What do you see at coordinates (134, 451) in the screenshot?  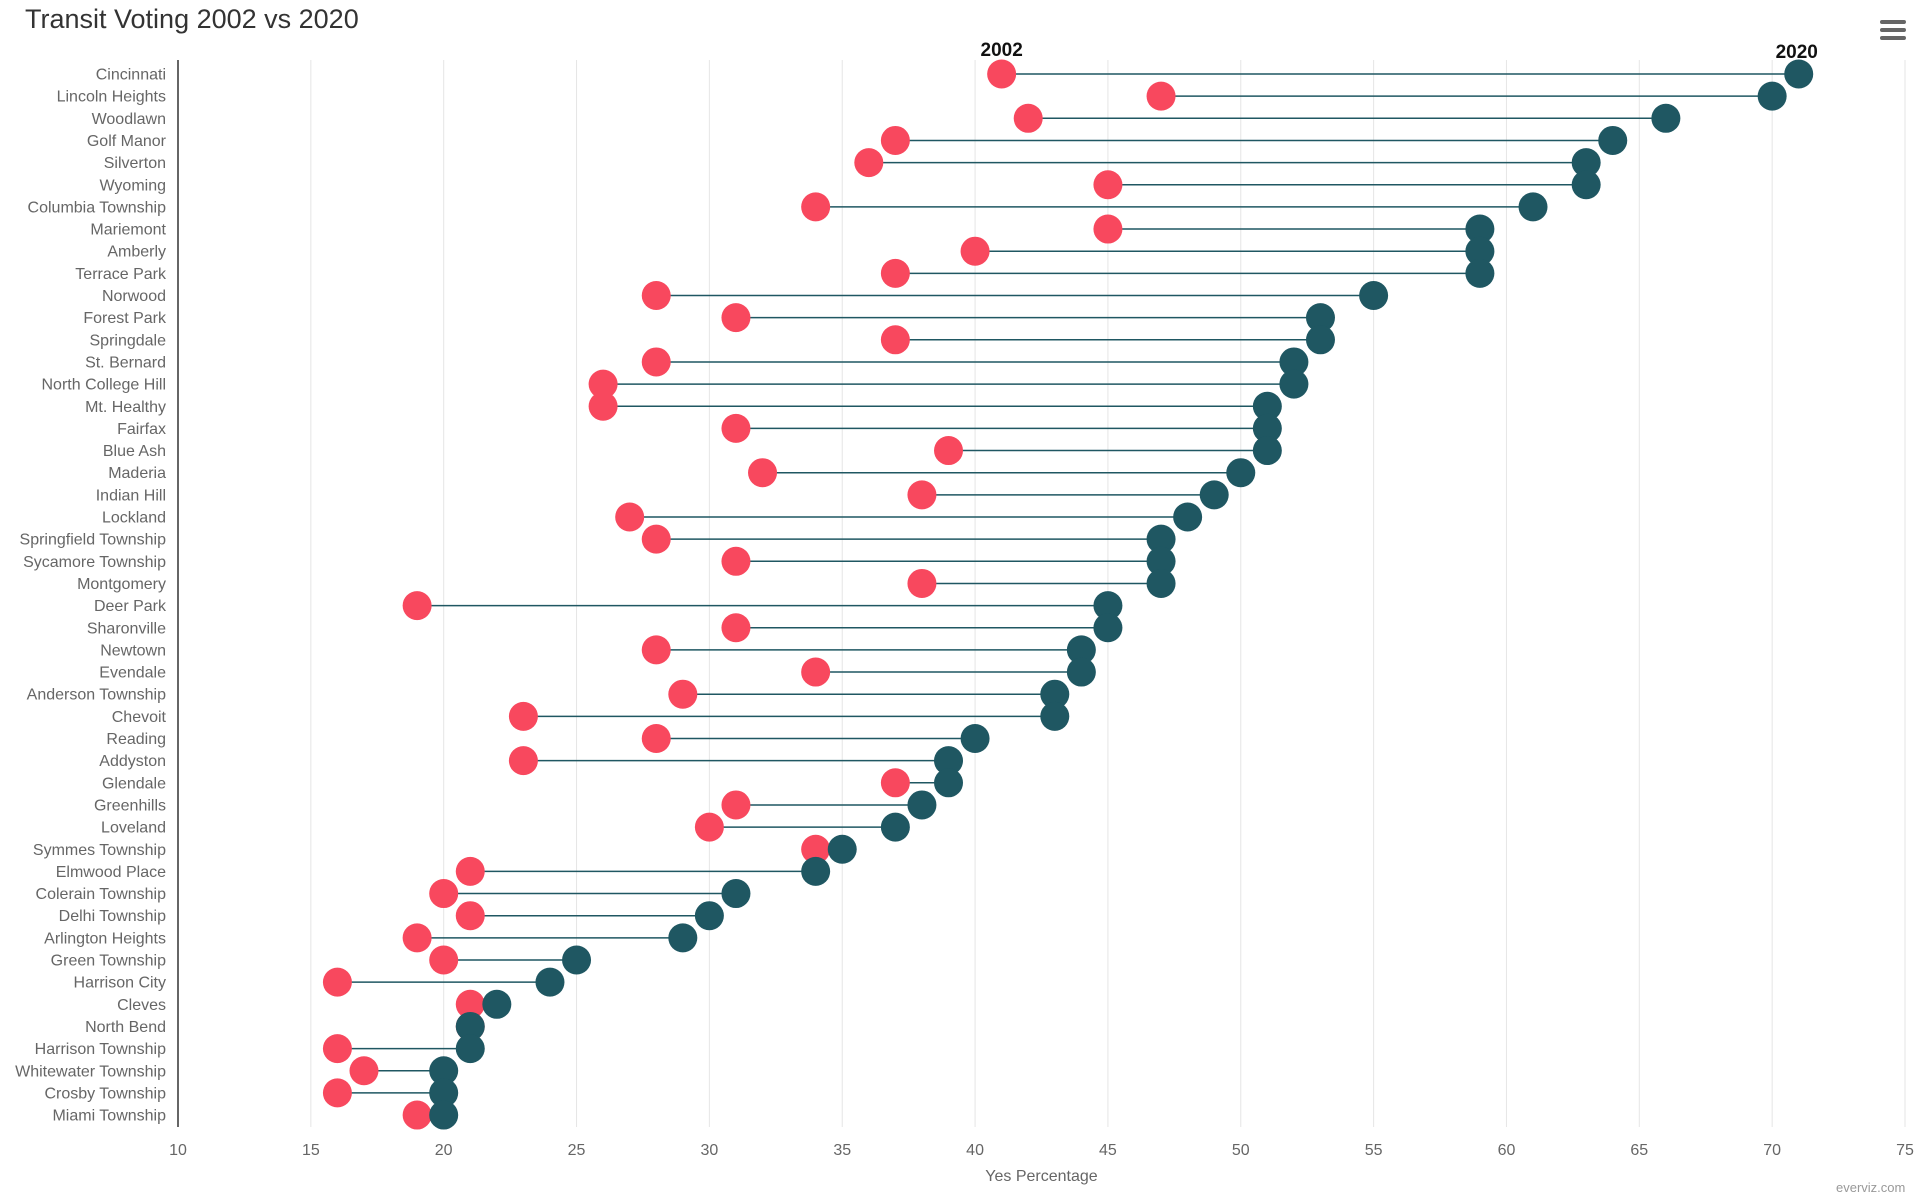 I see `category-label: Blue Ash` at bounding box center [134, 451].